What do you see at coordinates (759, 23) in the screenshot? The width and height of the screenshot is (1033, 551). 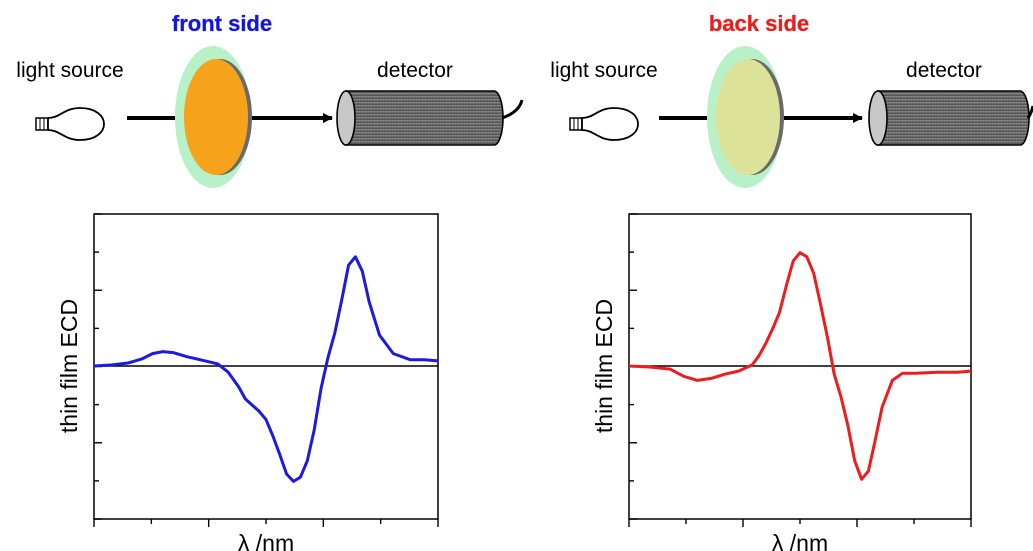 I see `panel-title: back side` at bounding box center [759, 23].